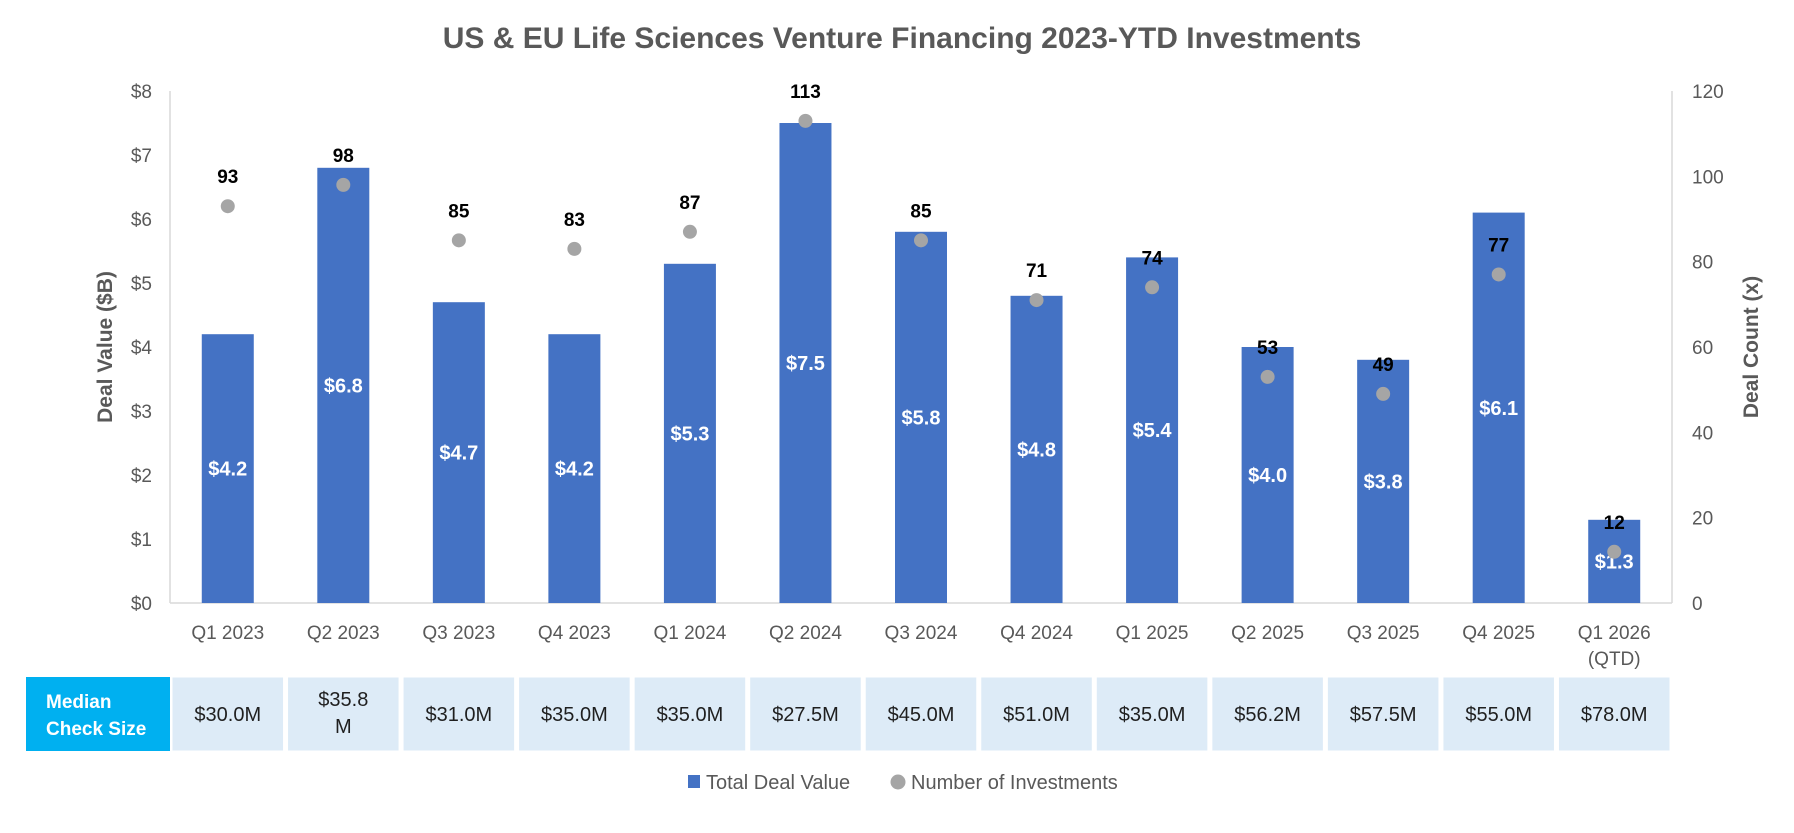  I want to click on x-tick-label: (QTD), so click(1614, 659).